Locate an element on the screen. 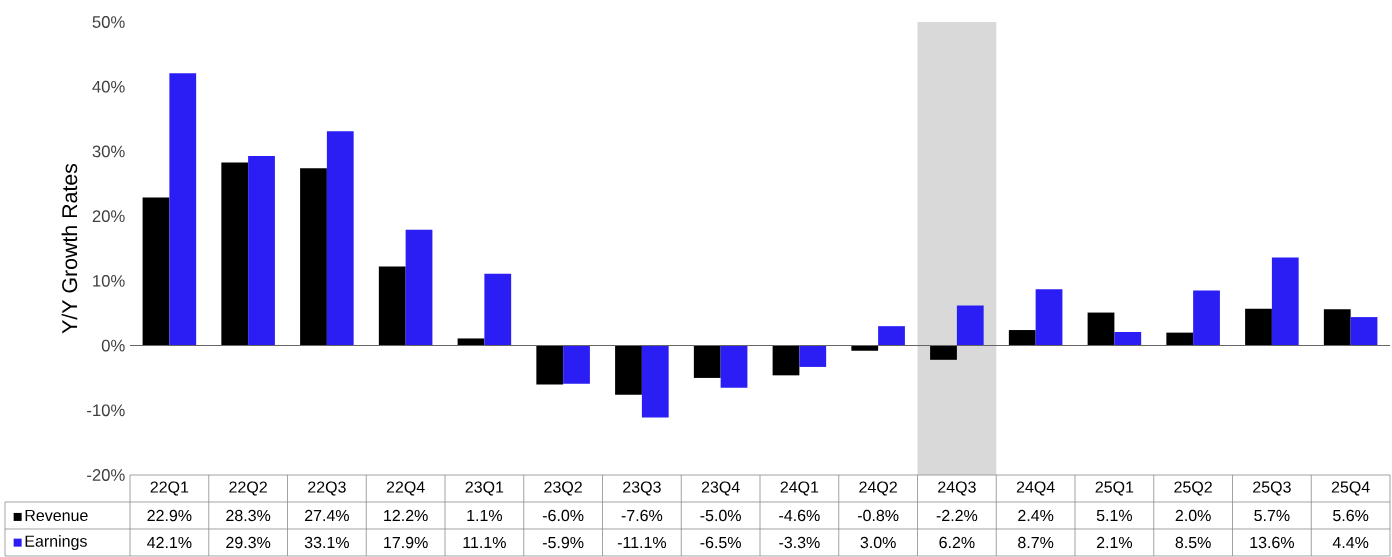 The width and height of the screenshot is (1392, 557). data-label: 12.2% is located at coordinates (406, 515).